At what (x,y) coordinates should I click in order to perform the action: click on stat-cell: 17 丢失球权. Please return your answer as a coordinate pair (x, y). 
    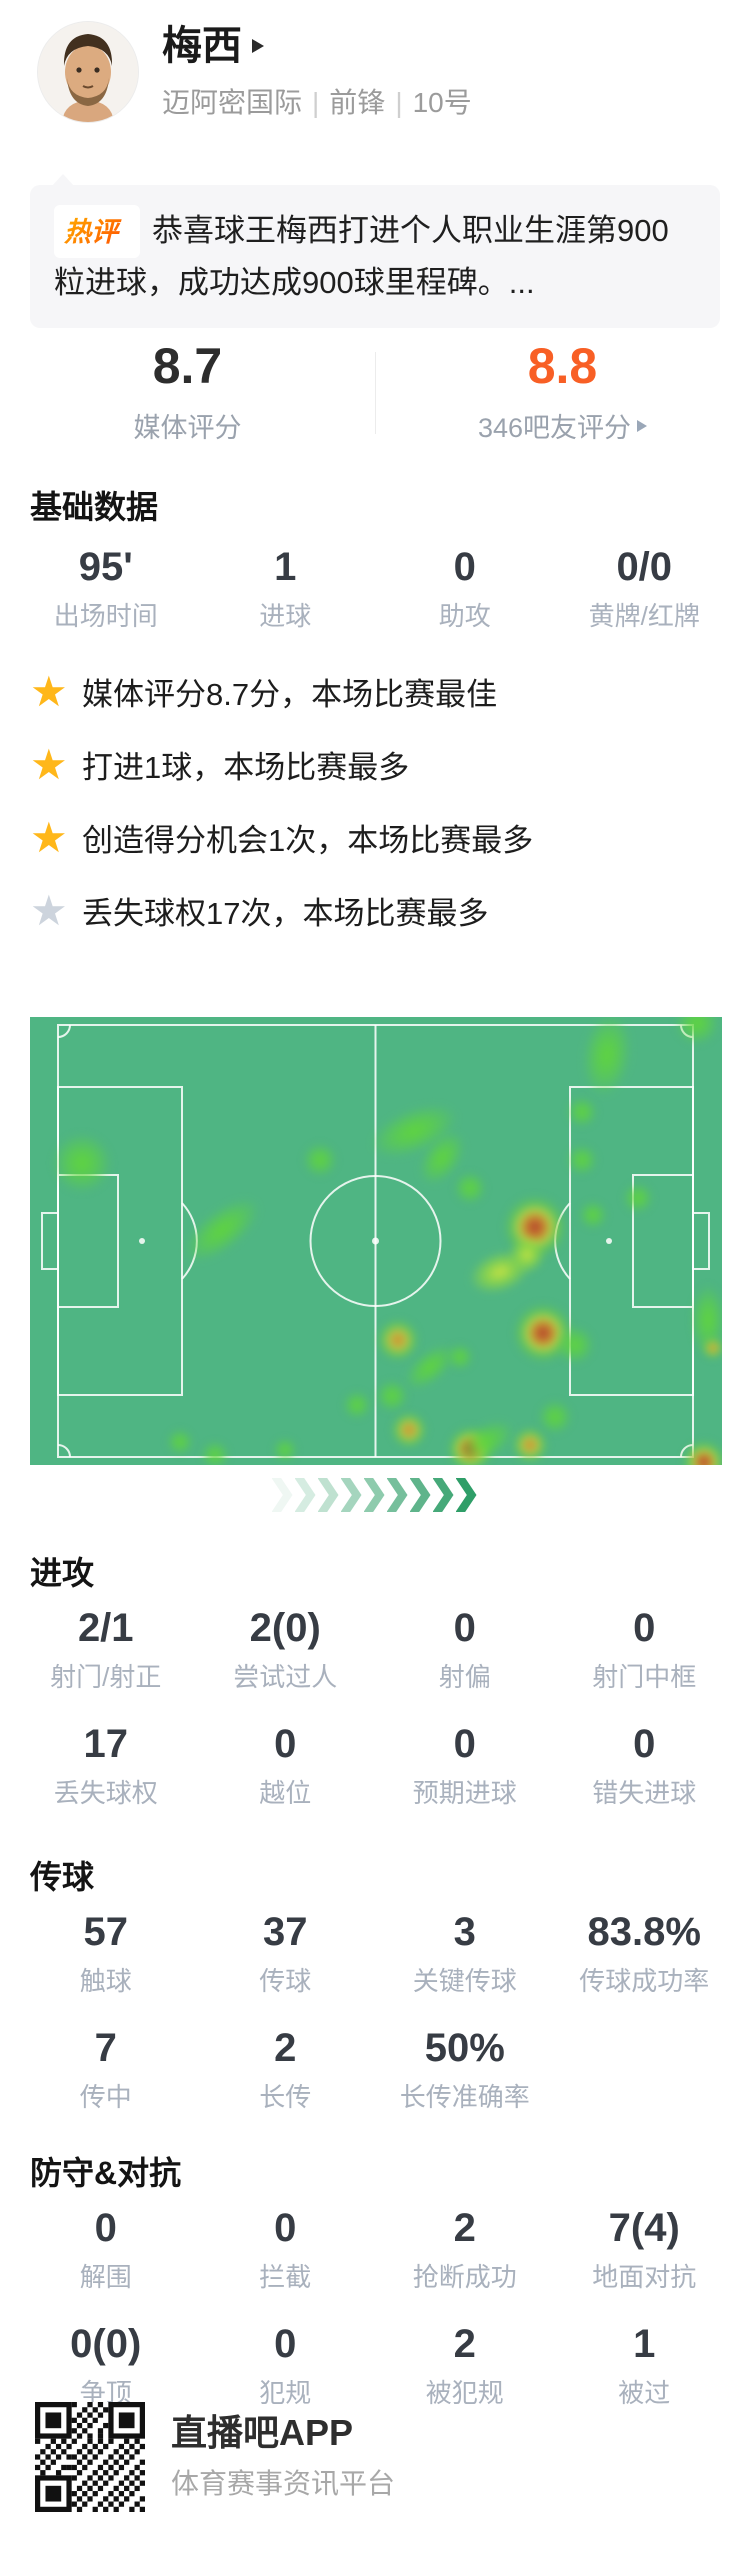
    Looking at the image, I should click on (106, 1765).